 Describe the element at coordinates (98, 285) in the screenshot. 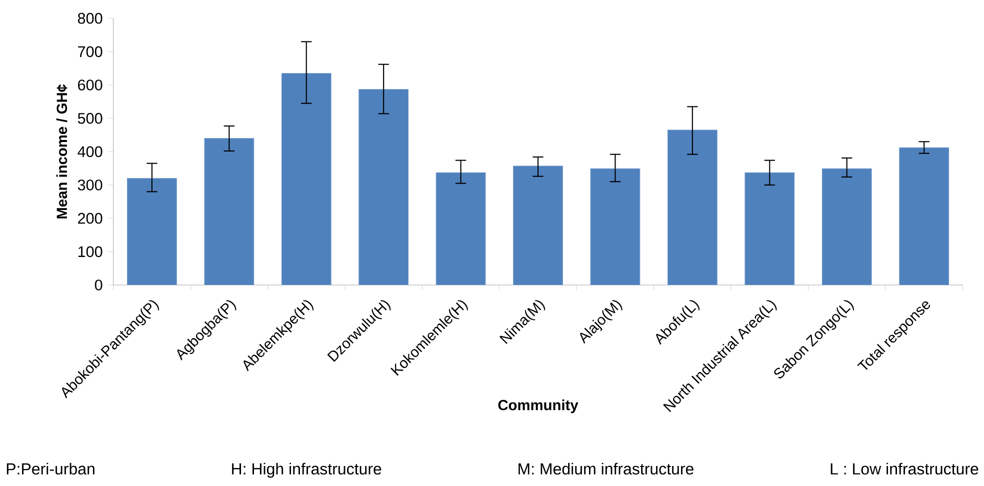

I see `y-tick-label: 0` at that location.